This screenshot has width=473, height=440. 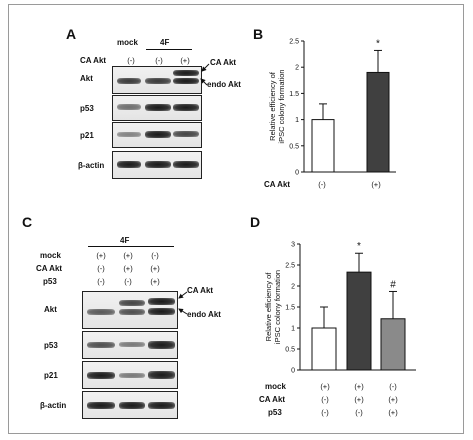 What do you see at coordinates (50, 255) in the screenshot?
I see `panel-c-row-label: mock` at bounding box center [50, 255].